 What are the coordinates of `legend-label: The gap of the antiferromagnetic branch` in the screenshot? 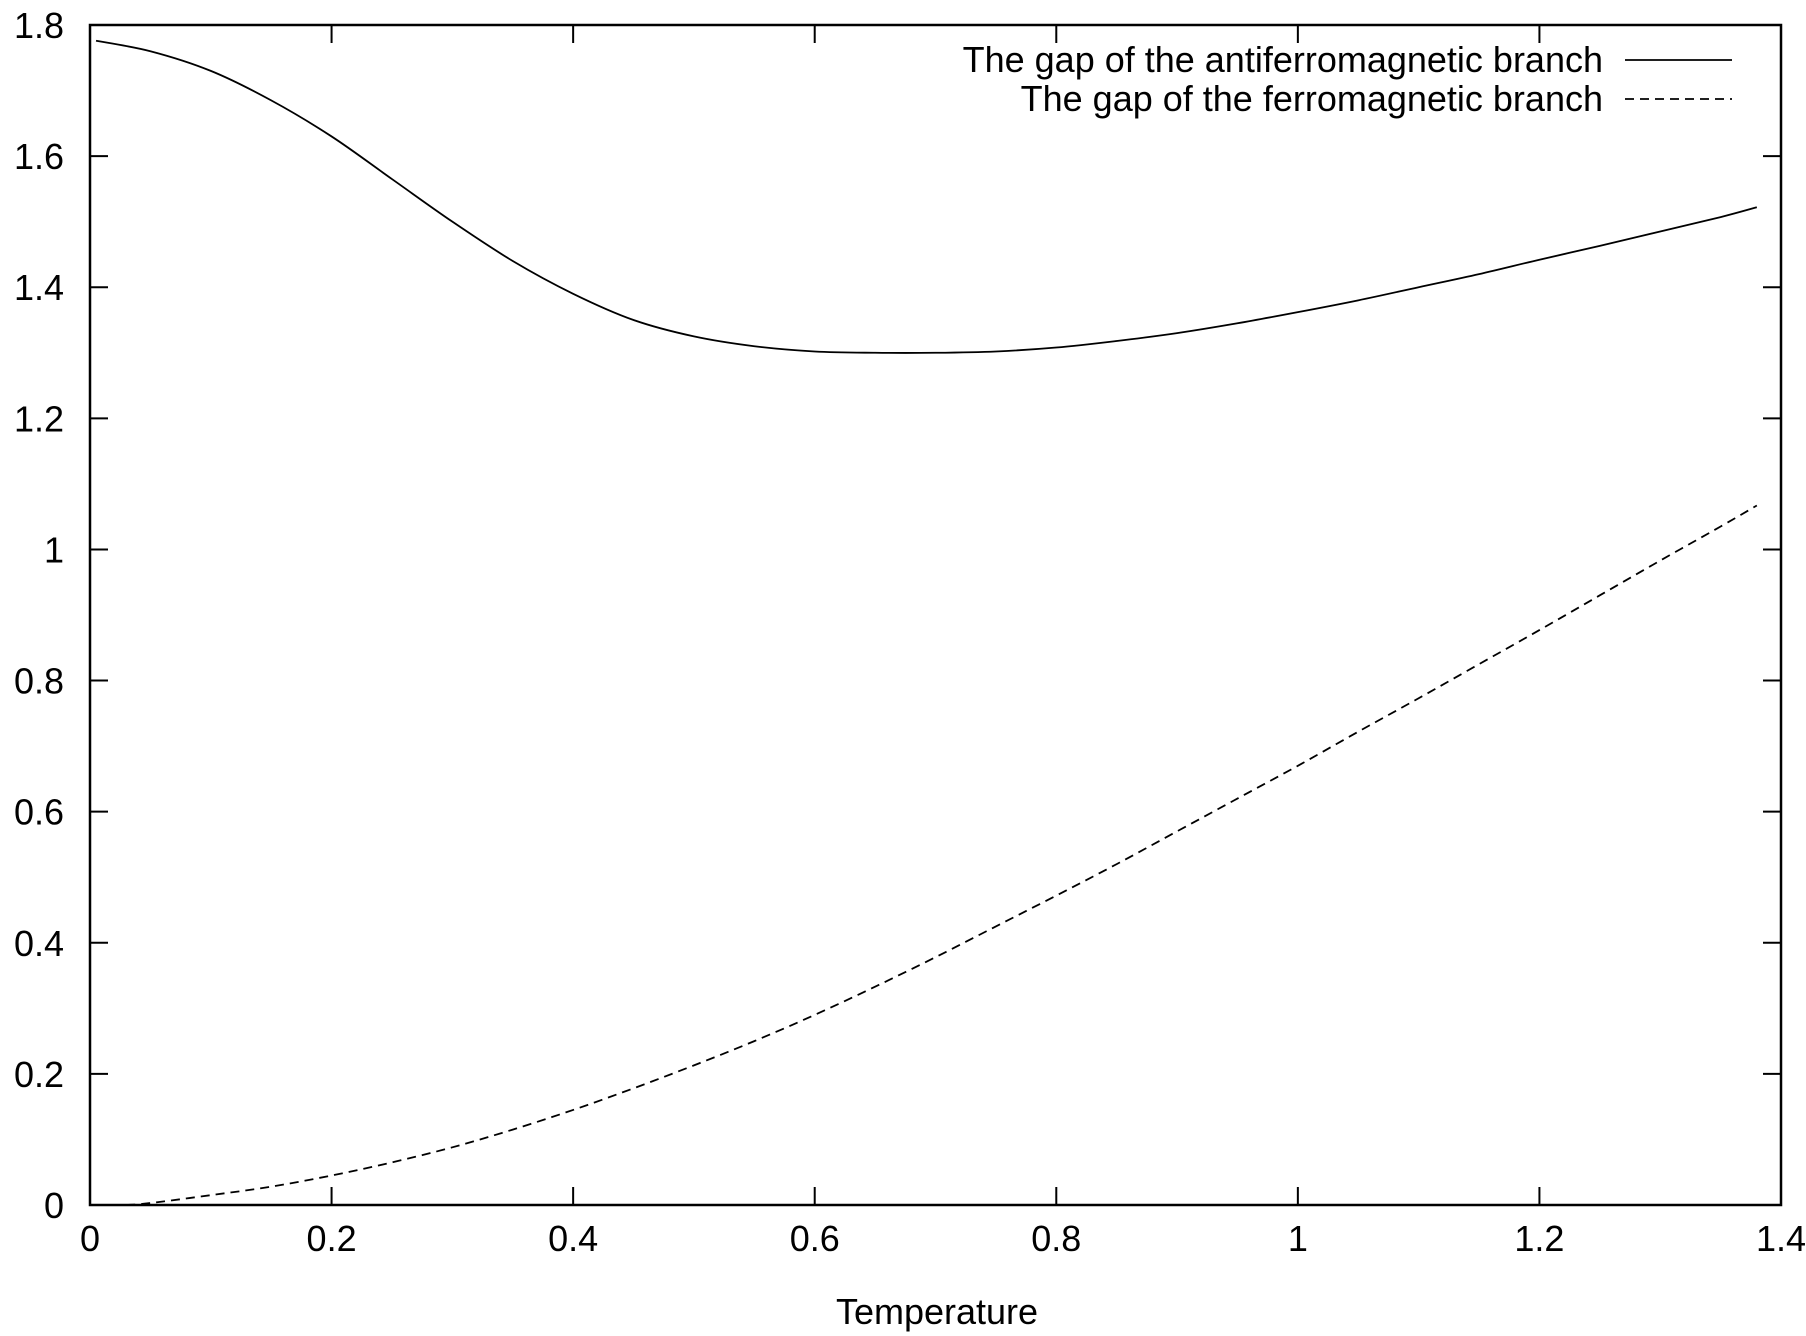 It's located at (1283, 59).